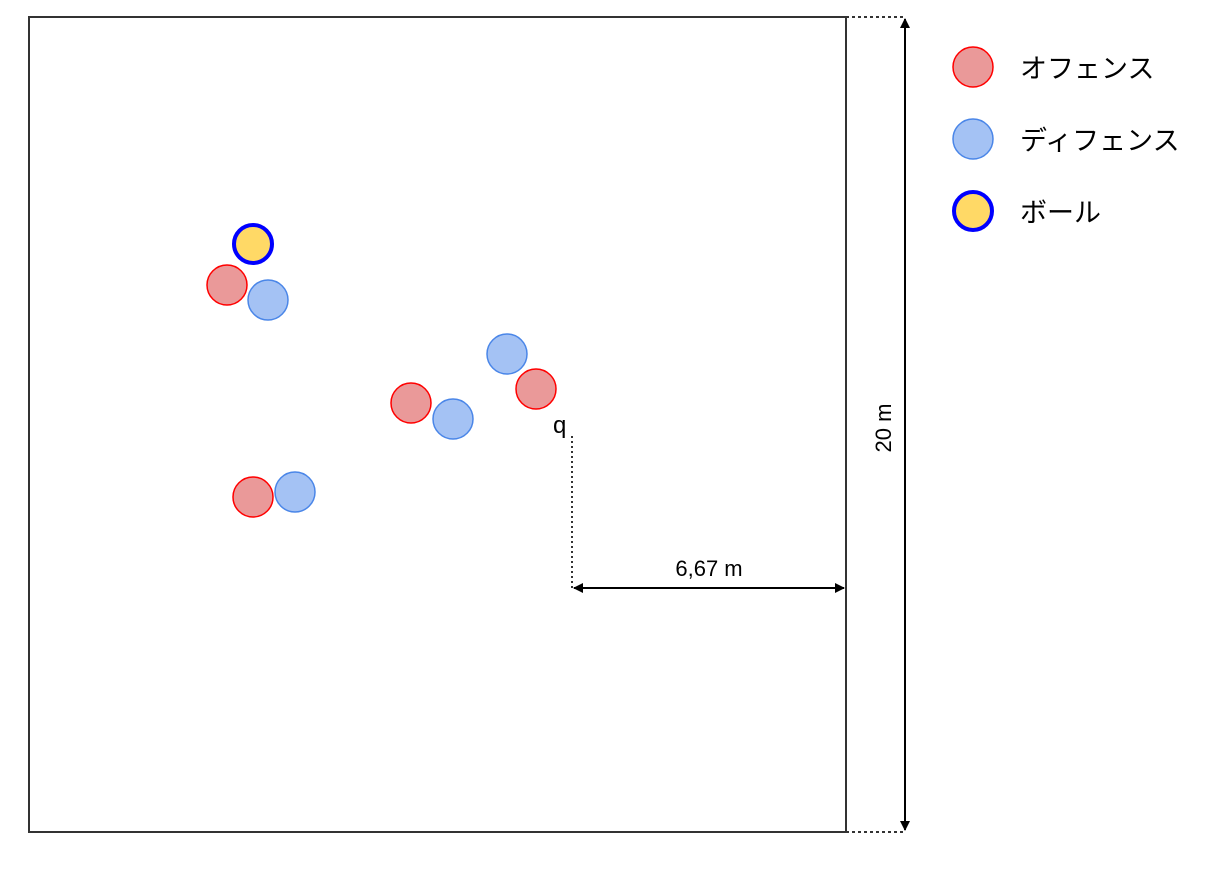  What do you see at coordinates (883, 428) in the screenshot?
I see `height-label: 20 m` at bounding box center [883, 428].